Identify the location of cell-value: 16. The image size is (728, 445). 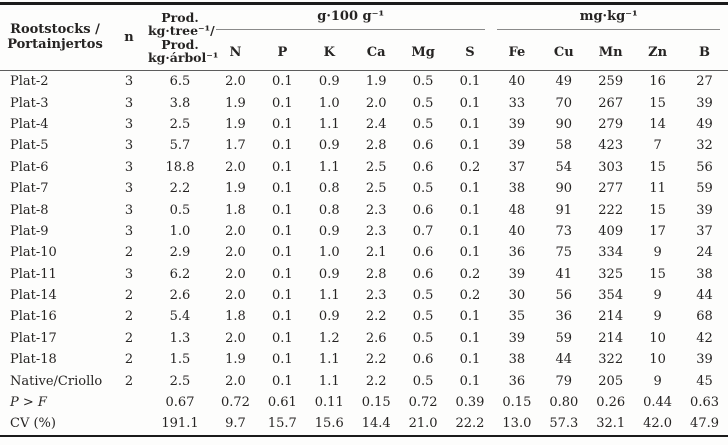
(657, 82).